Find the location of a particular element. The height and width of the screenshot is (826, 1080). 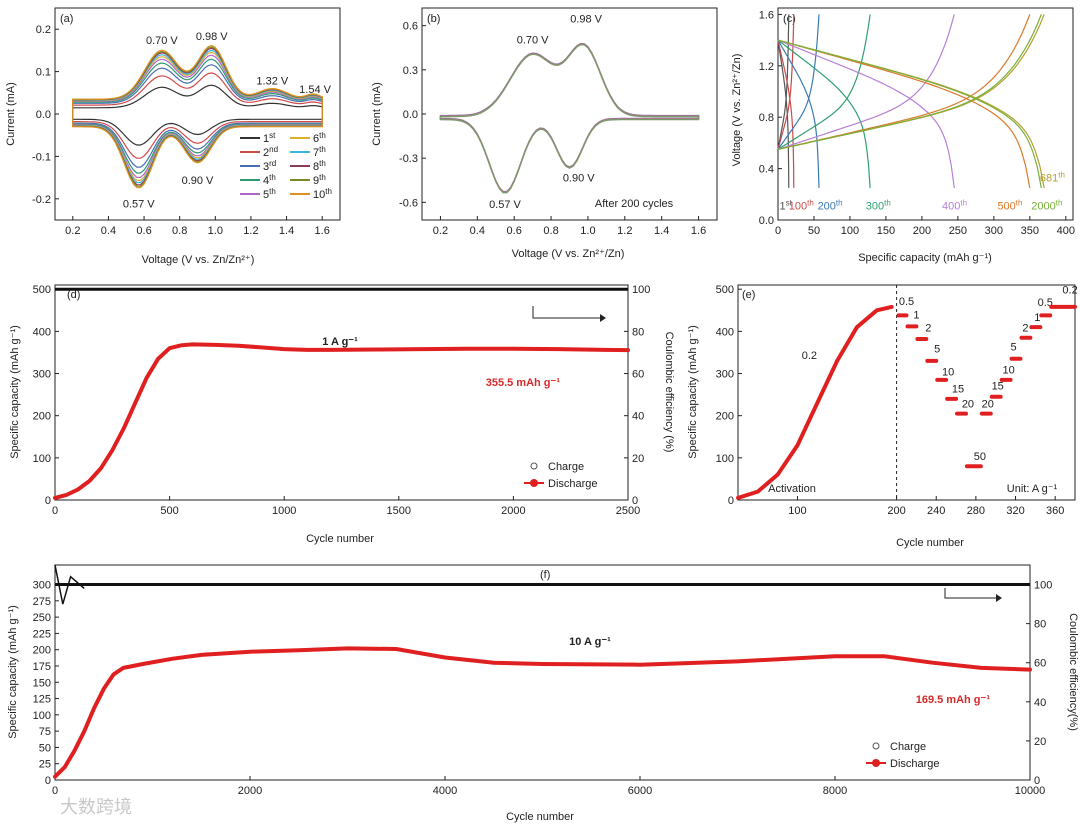

y-tick-label: -0.6 is located at coordinates (408, 203).